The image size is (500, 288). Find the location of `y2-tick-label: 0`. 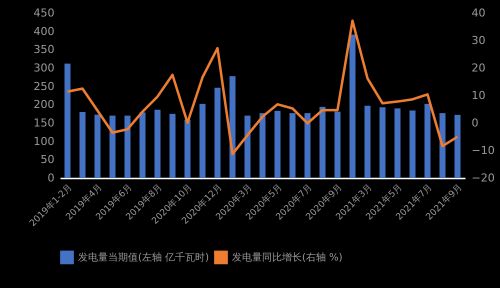

y2-tick-label: 0 is located at coordinates (475, 123).